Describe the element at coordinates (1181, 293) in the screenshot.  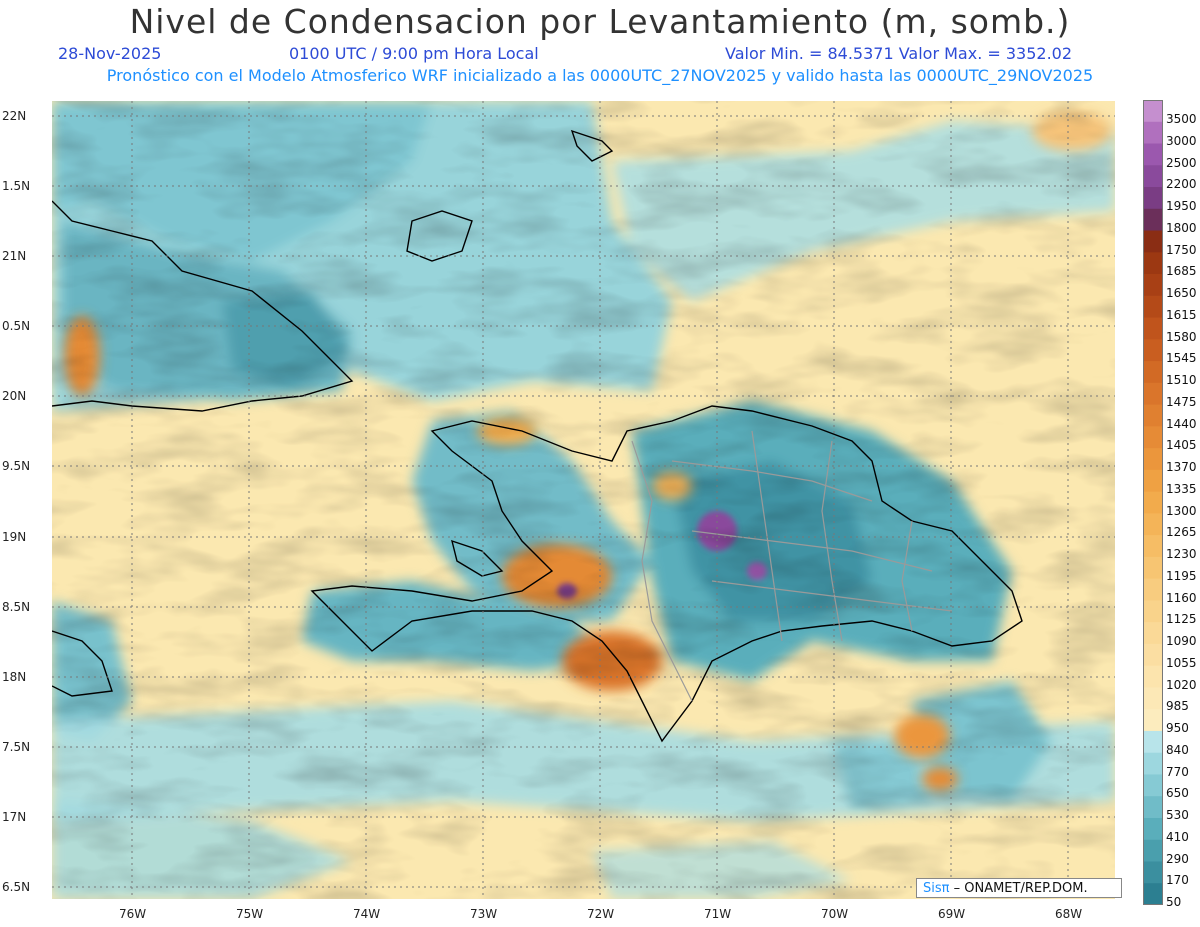
I see `colorbar-label: 1650` at that location.